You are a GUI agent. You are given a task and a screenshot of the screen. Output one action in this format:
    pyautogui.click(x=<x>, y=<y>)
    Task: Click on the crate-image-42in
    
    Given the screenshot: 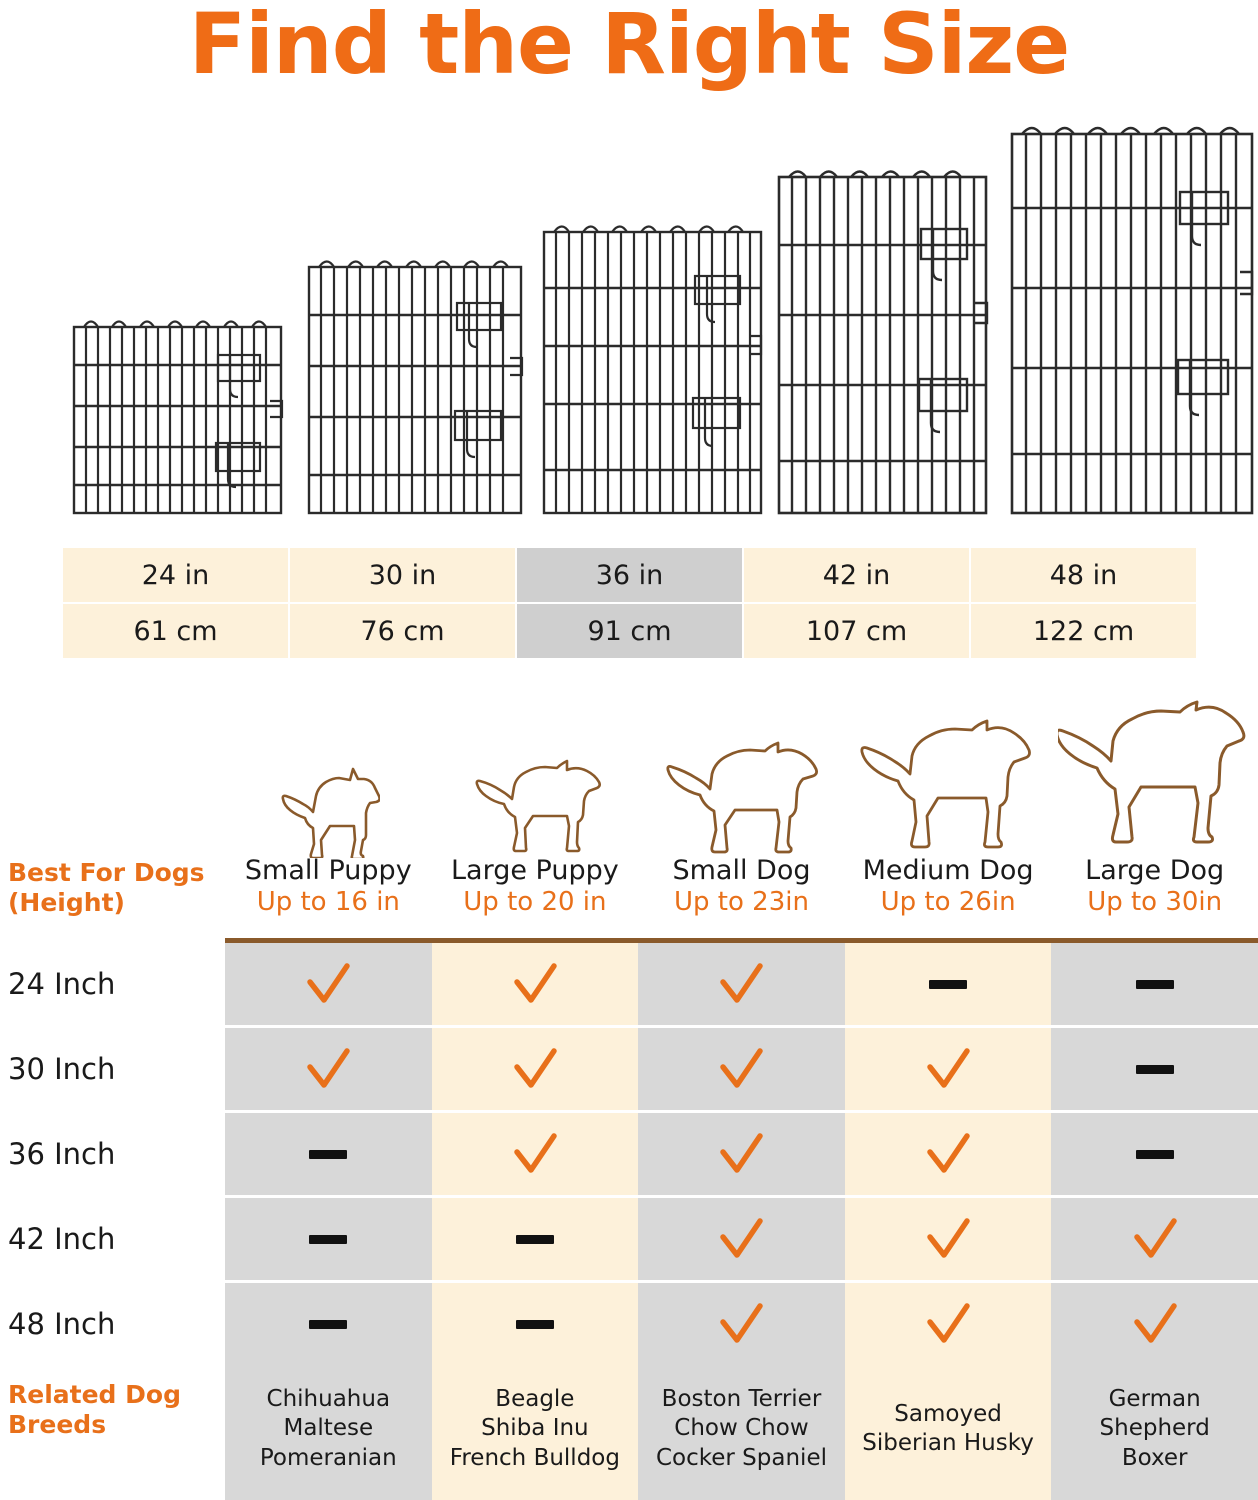 What is the action you would take?
    pyautogui.click(x=882, y=340)
    